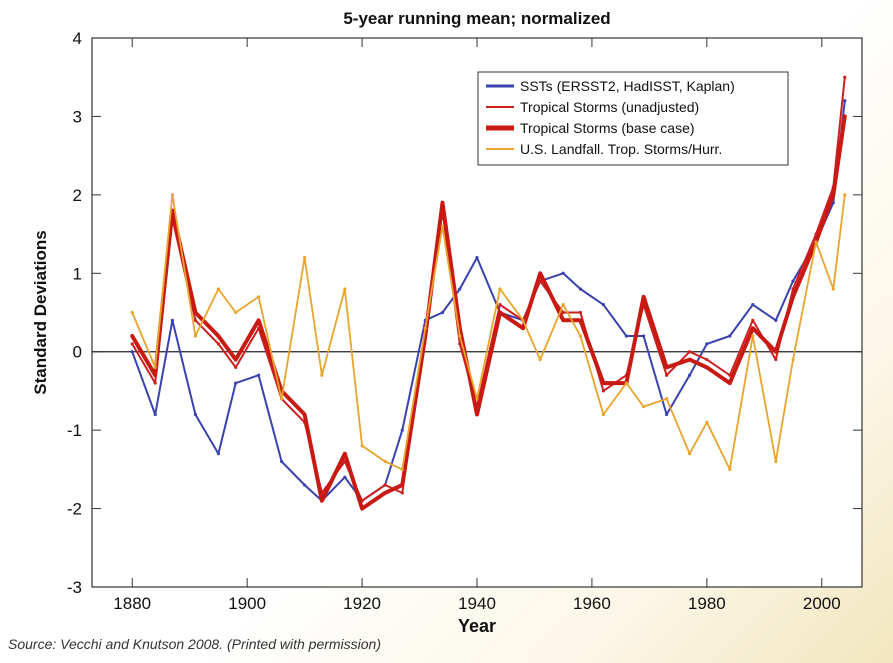 Image resolution: width=893 pixels, height=663 pixels. I want to click on y-tick-label: 3, so click(77, 116).